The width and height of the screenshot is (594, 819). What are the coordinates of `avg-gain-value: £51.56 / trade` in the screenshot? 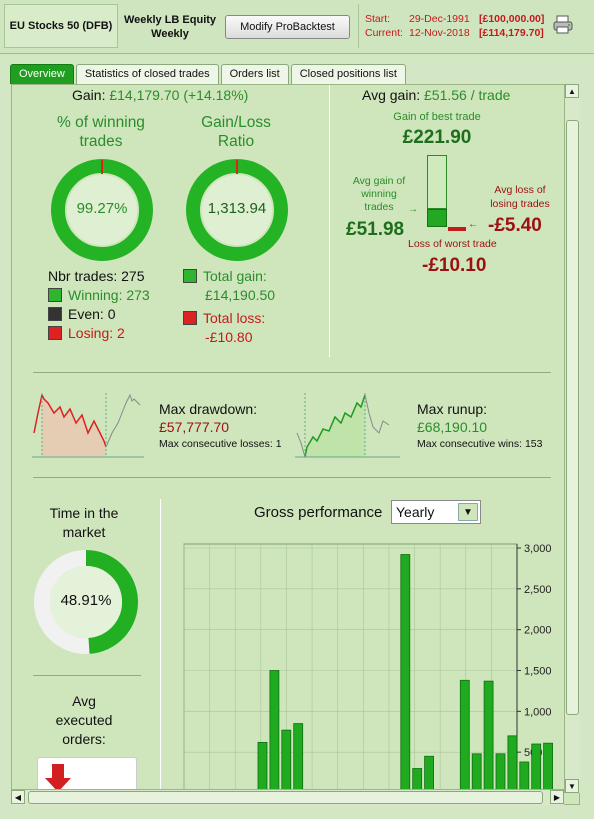 It's located at (467, 95).